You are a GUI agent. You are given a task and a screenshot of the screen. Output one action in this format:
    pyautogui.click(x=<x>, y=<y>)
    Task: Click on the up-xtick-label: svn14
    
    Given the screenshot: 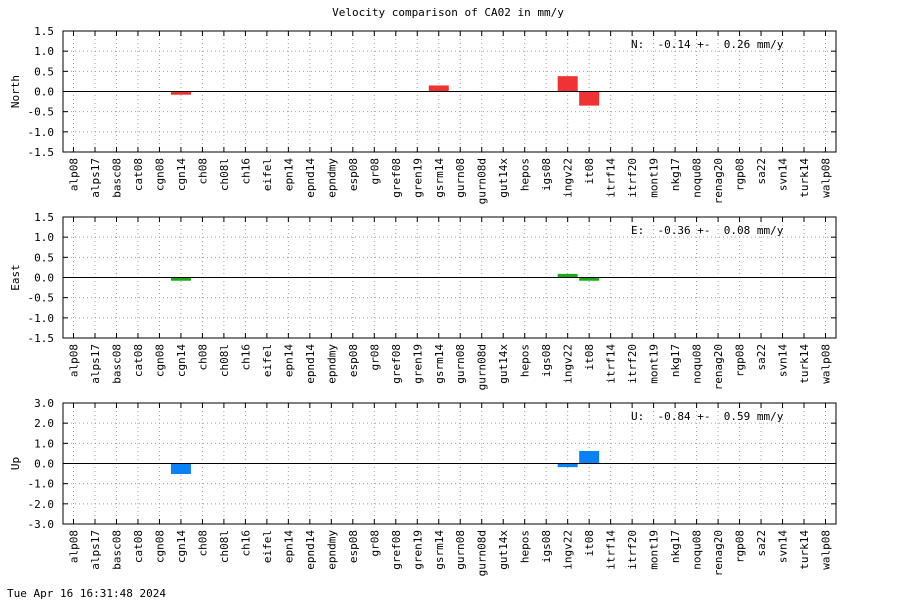 What is the action you would take?
    pyautogui.click(x=783, y=546)
    